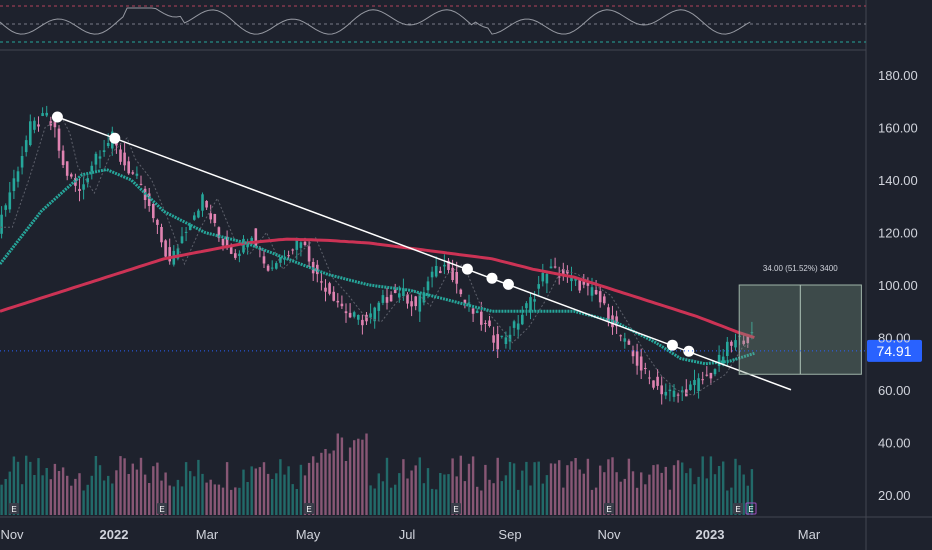  What do you see at coordinates (377, 288) in the screenshot?
I see `slow-ma-line` at bounding box center [377, 288].